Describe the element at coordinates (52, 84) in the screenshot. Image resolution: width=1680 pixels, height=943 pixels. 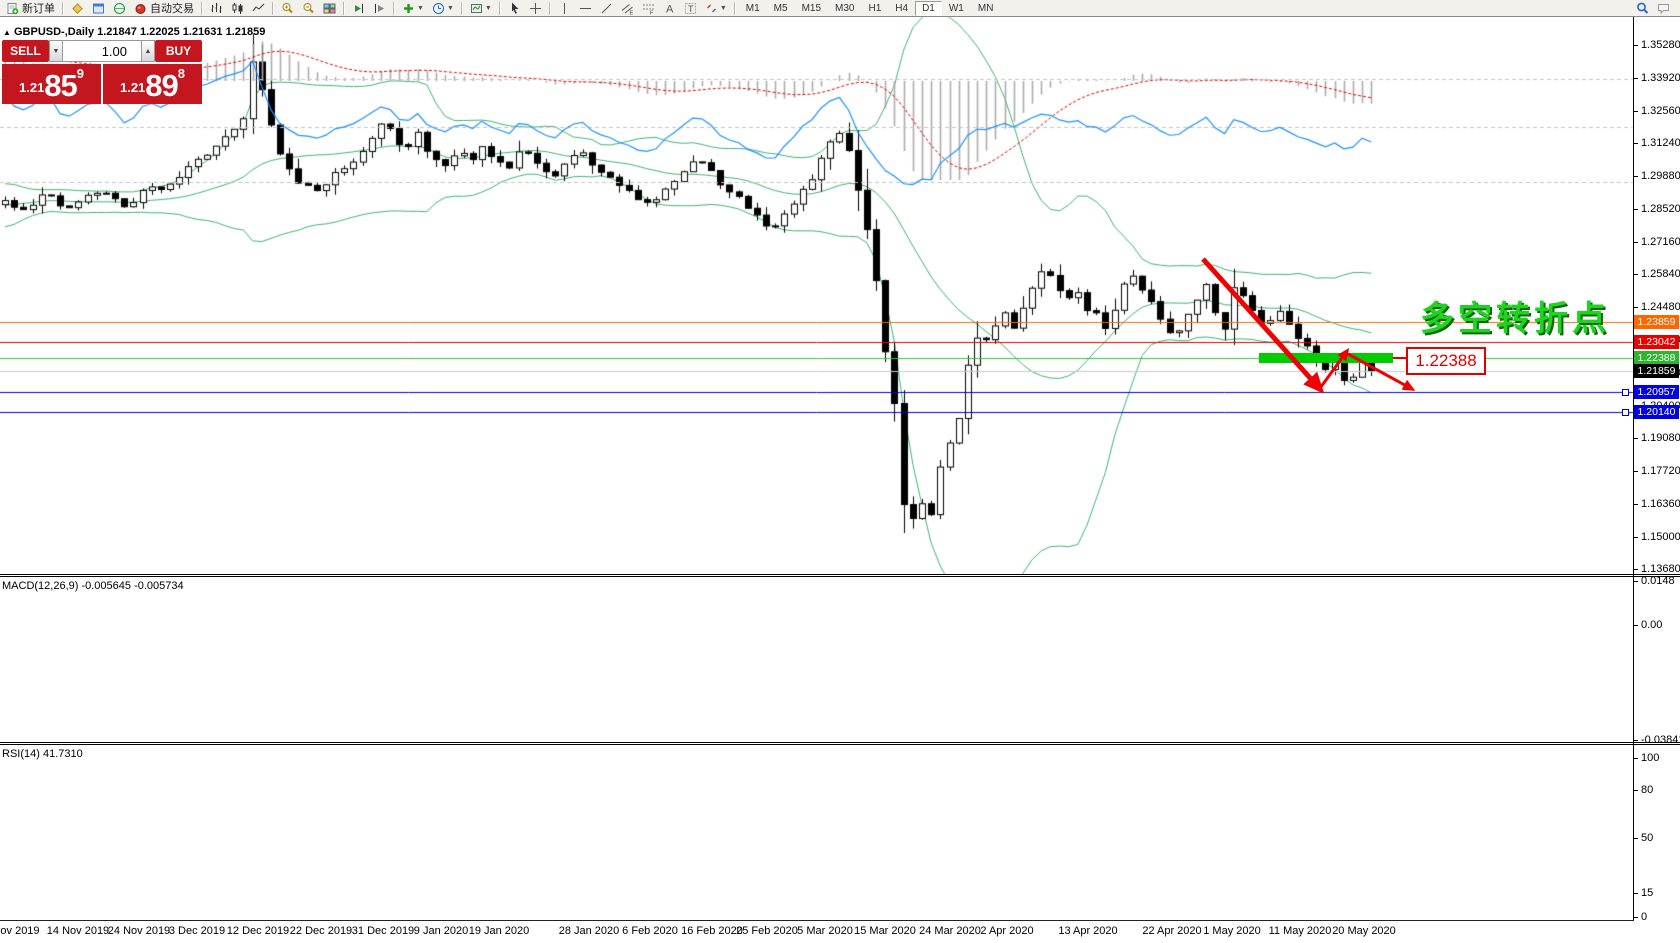
I see `sell-price-display: 1.21 85 9` at that location.